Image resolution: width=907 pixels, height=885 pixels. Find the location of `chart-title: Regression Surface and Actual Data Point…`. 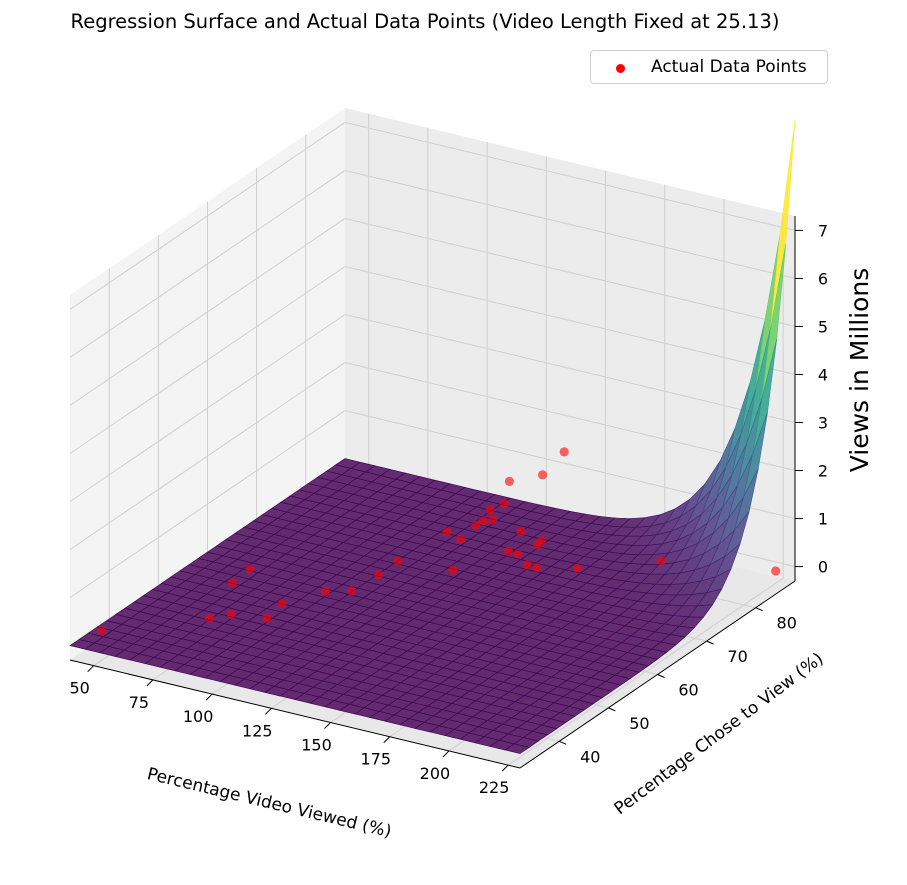

chart-title: Regression Surface and Actual Data Point… is located at coordinates (425, 21).